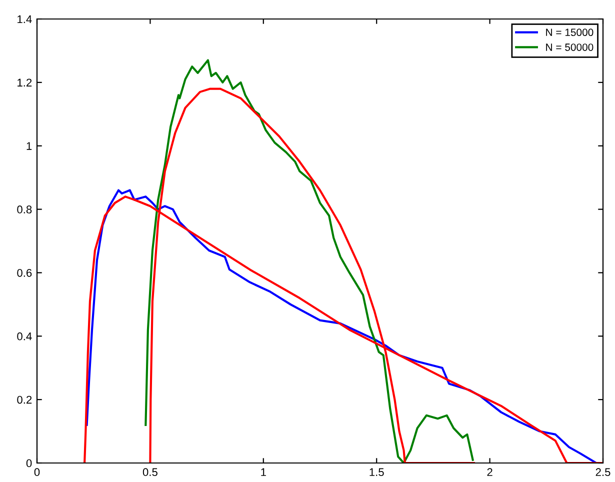 The height and width of the screenshot is (482, 615). Describe the element at coordinates (263, 472) in the screenshot. I see `x-tick-label: 1` at that location.